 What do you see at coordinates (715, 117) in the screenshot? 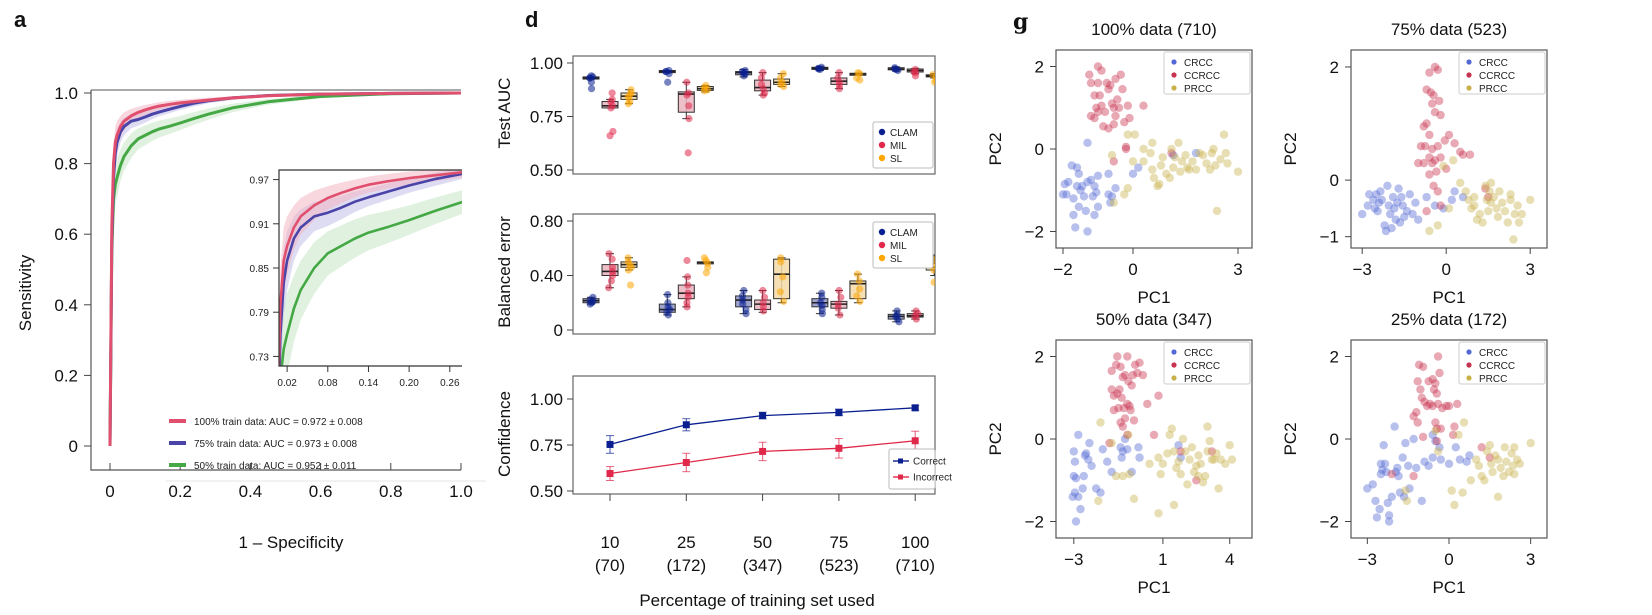
I see `test-auc-chart: 0.50 0.75 1.00 Test AUC CLAM MIL SL` at bounding box center [715, 117].